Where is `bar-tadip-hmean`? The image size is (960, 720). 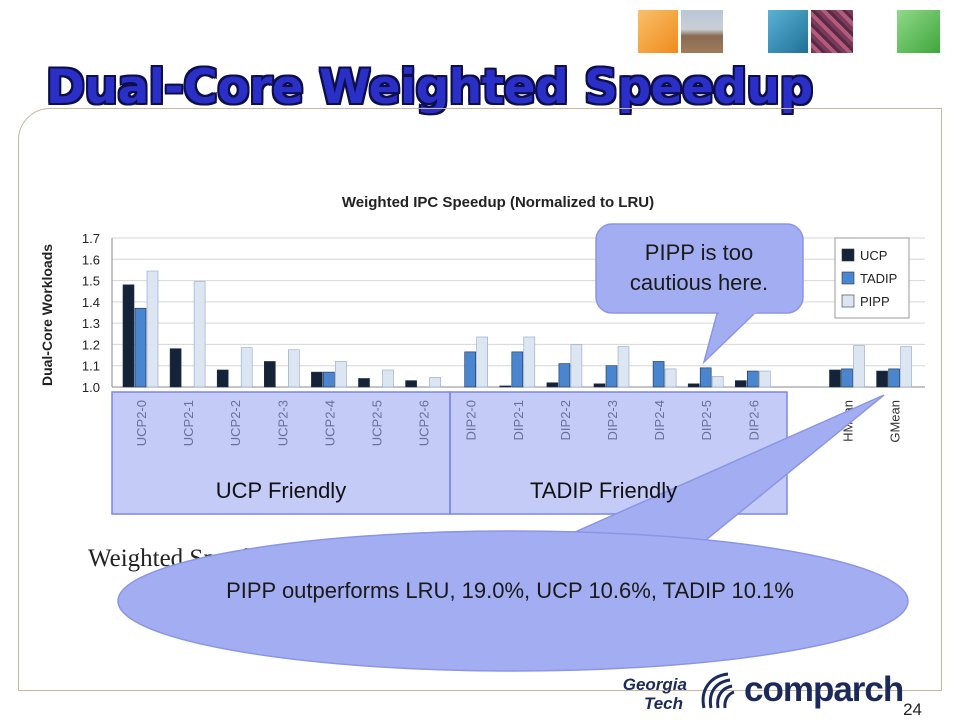 bar-tadip-hmean is located at coordinates (847, 378).